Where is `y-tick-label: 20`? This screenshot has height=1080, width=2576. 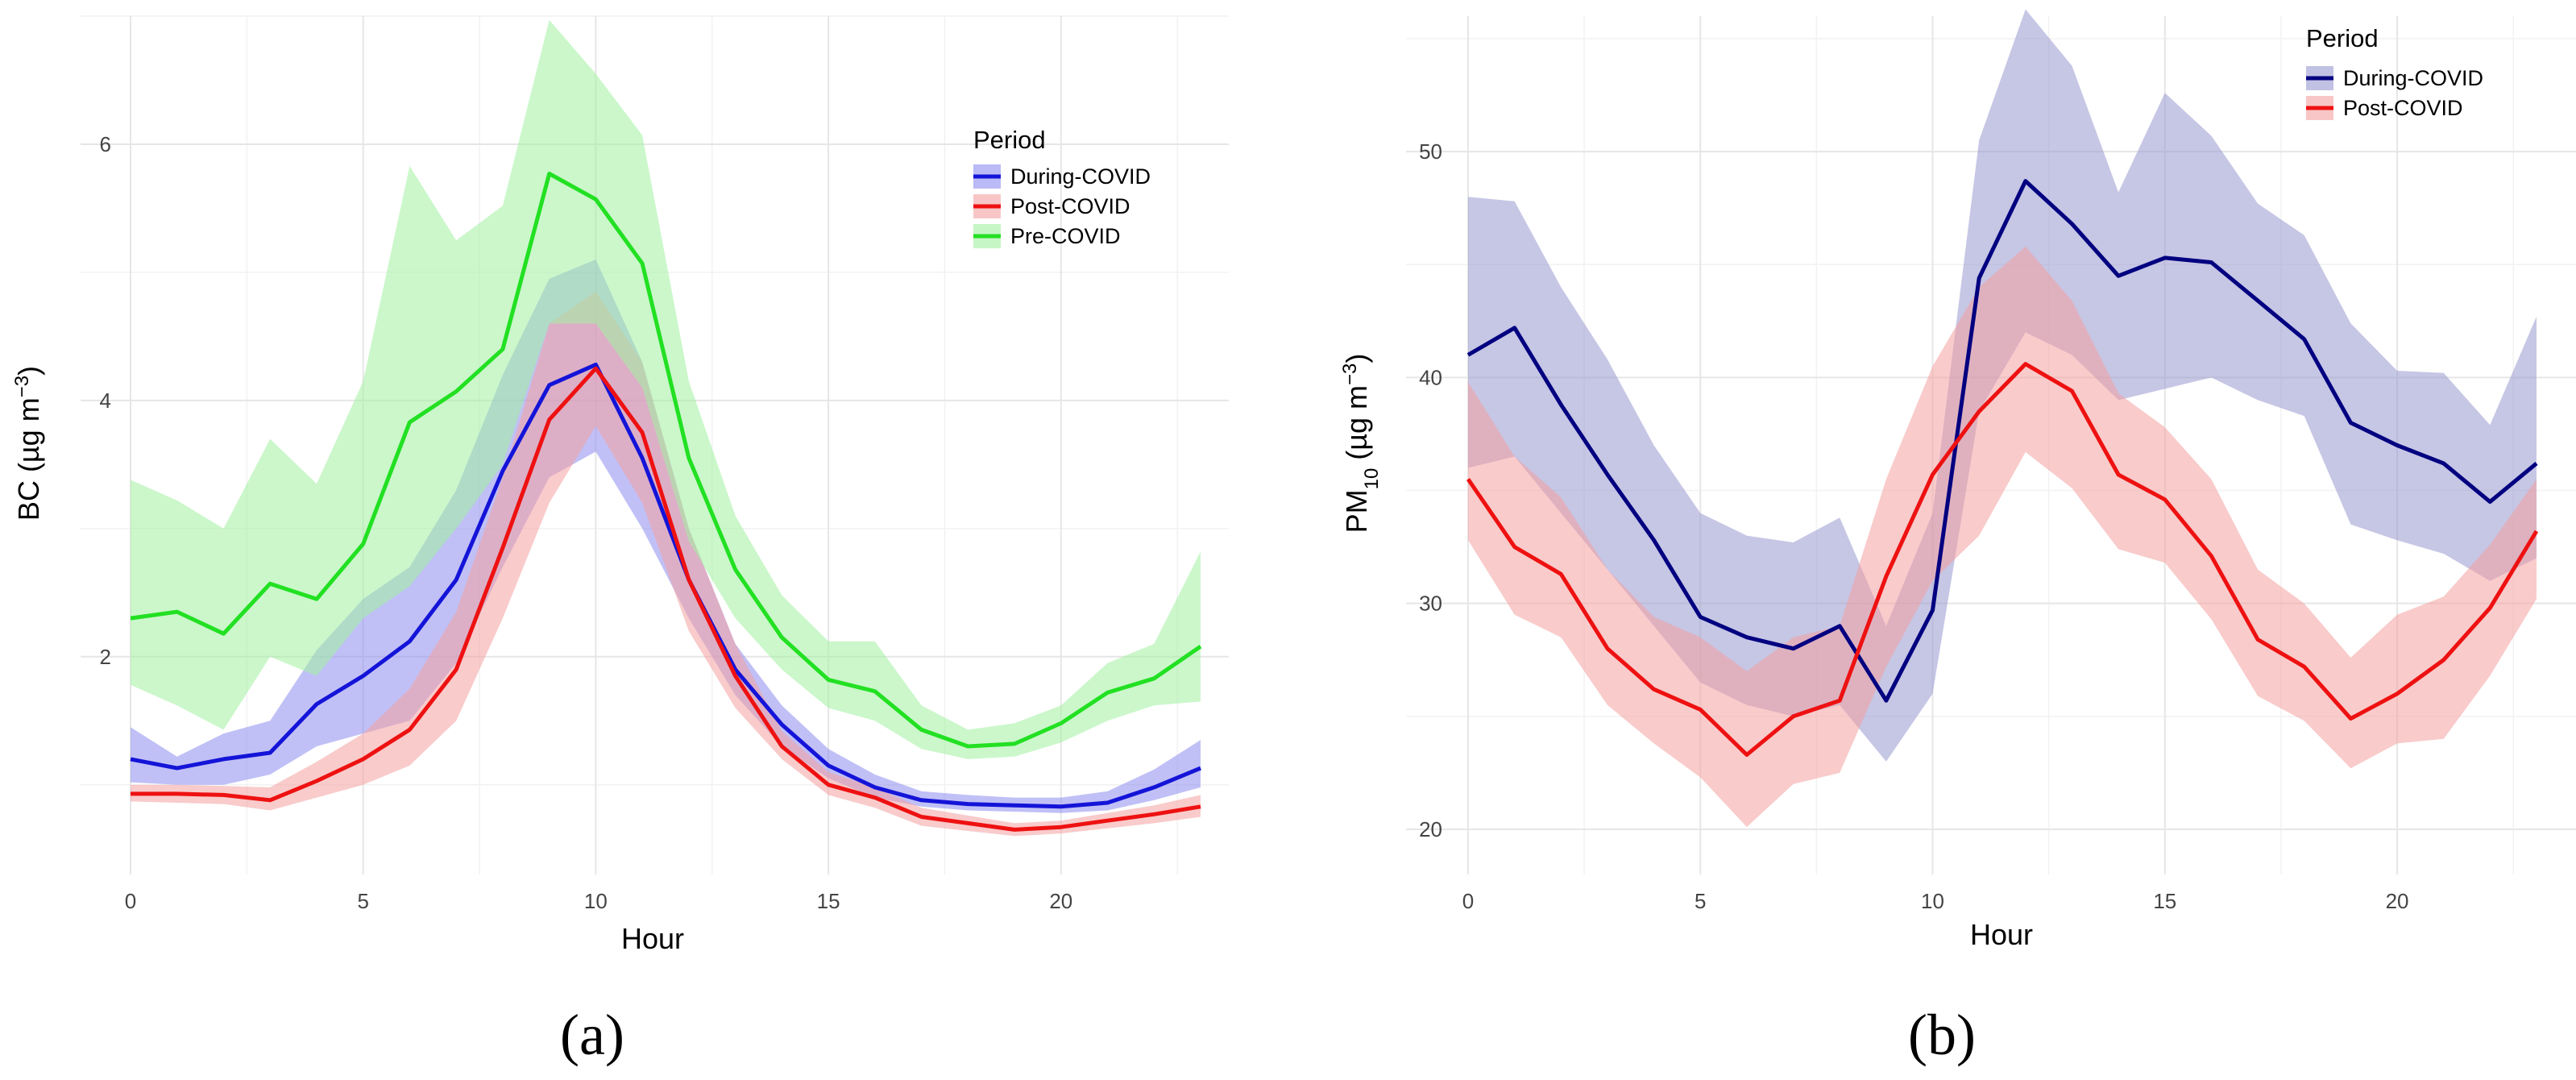 y-tick-label: 20 is located at coordinates (1430, 829).